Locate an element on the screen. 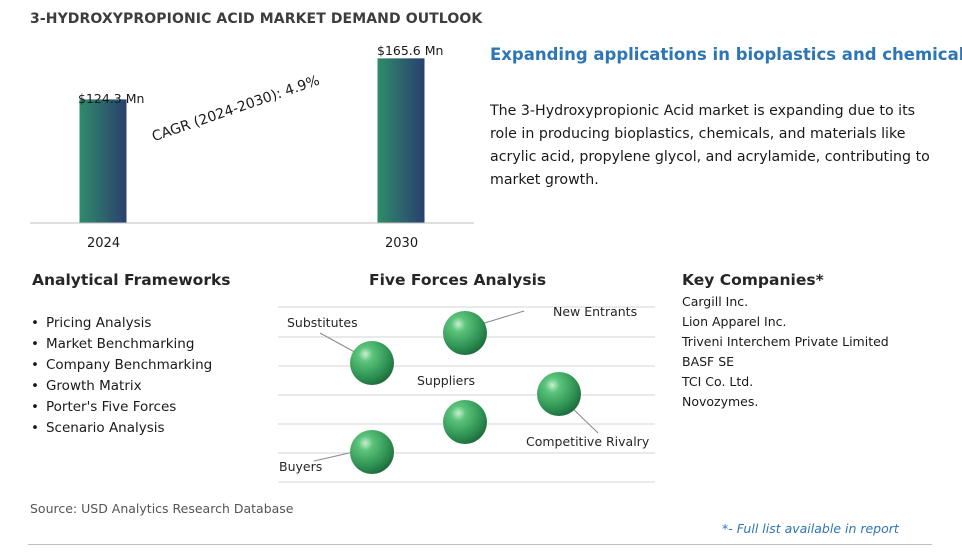  company-item: Triveni Interchem Private Limited is located at coordinates (785, 341).